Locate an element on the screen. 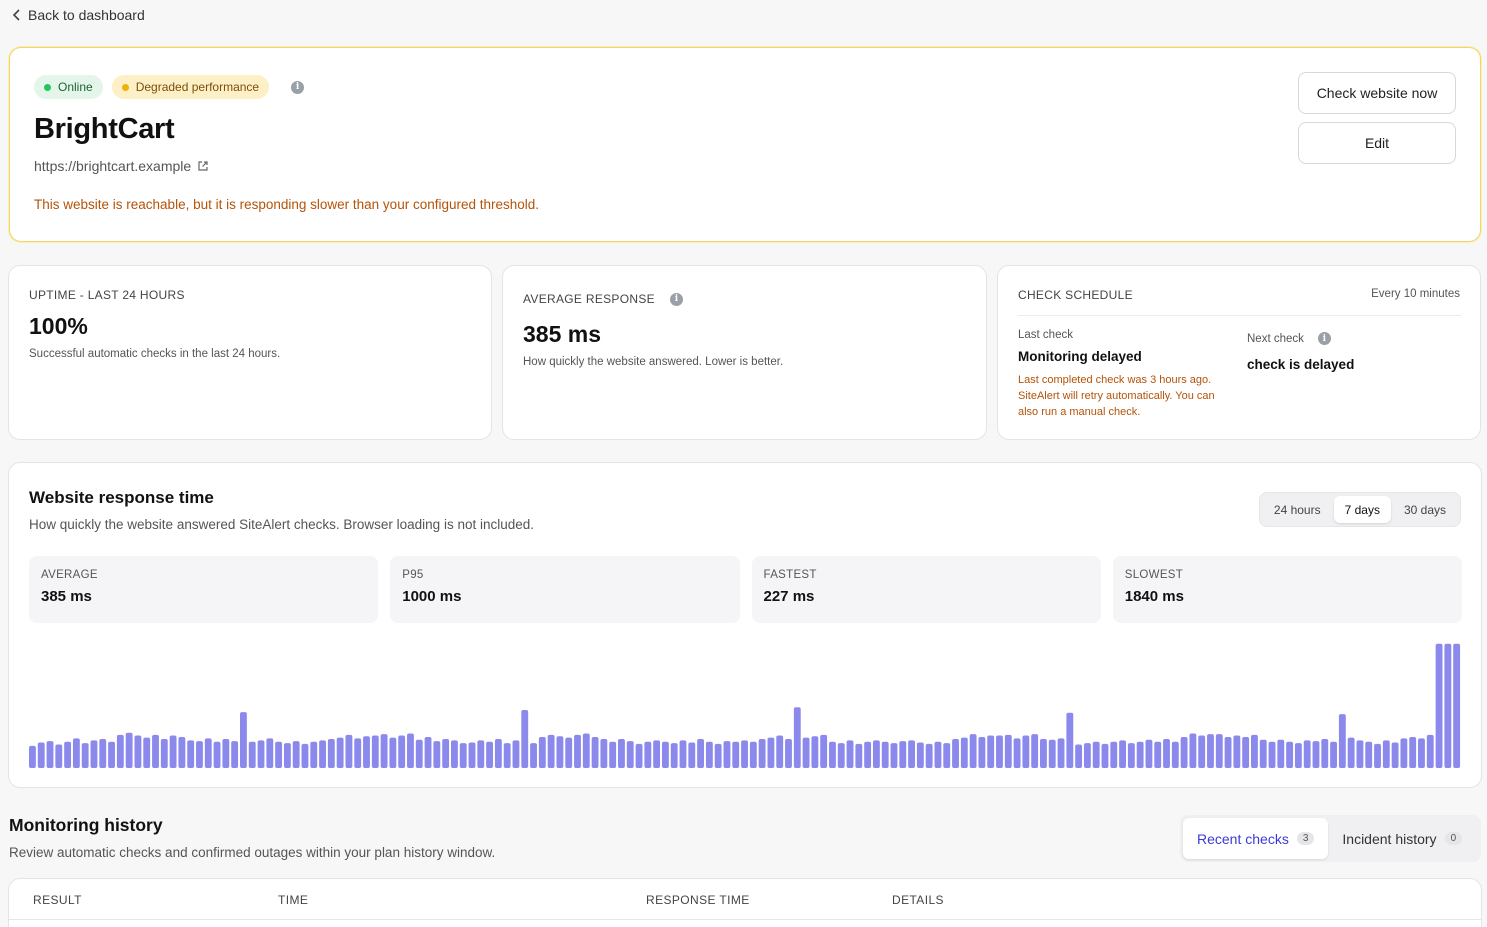  column-time: TIME is located at coordinates (293, 900).